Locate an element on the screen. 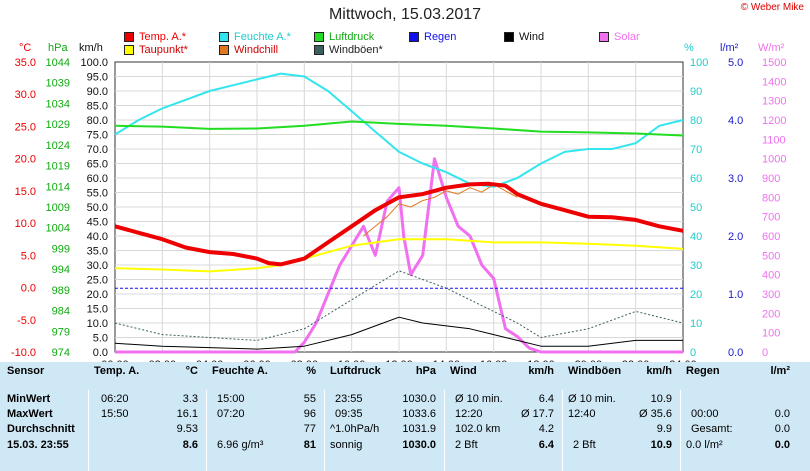  axis-tick-humidity: 80 is located at coordinates (696, 121).